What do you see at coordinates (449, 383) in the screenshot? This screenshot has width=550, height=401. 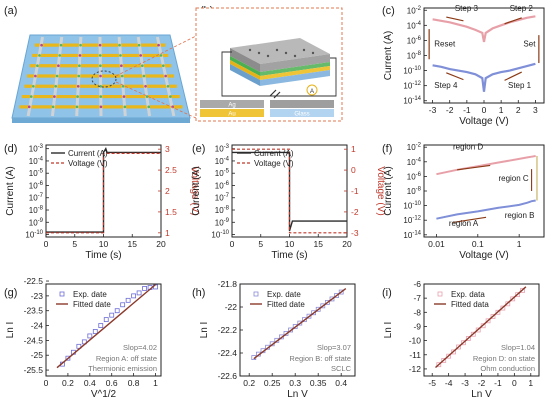 I see `i-xtick-label: -4` at bounding box center [449, 383].